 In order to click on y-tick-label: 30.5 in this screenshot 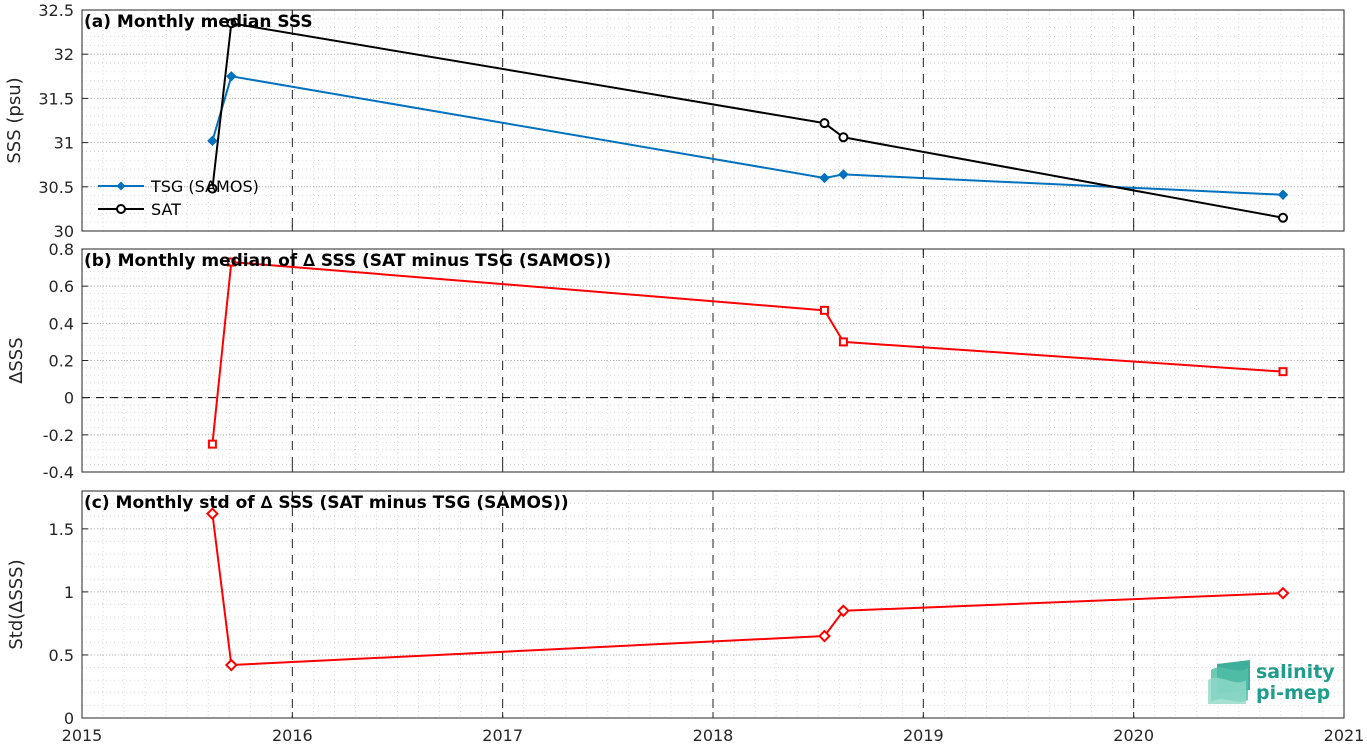, I will do `click(56, 187)`.